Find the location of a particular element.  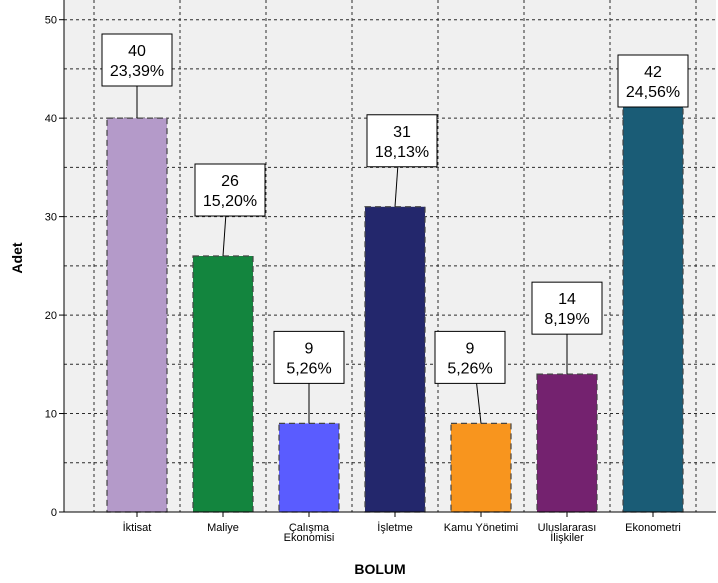

x-tick-label-line: Uluslararası is located at coordinates (567, 528).